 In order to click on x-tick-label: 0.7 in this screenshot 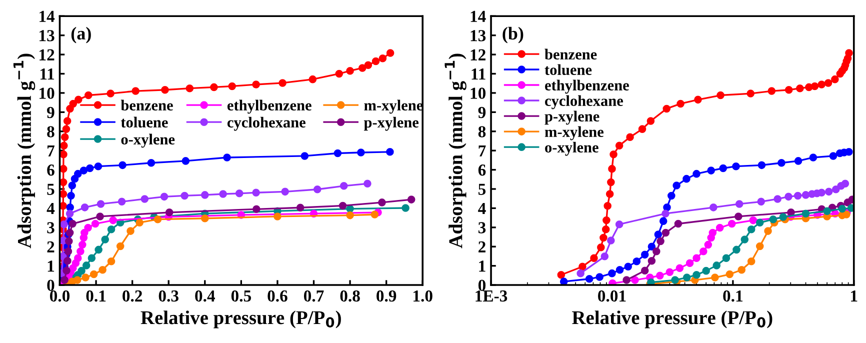, I will do `click(314, 296)`.